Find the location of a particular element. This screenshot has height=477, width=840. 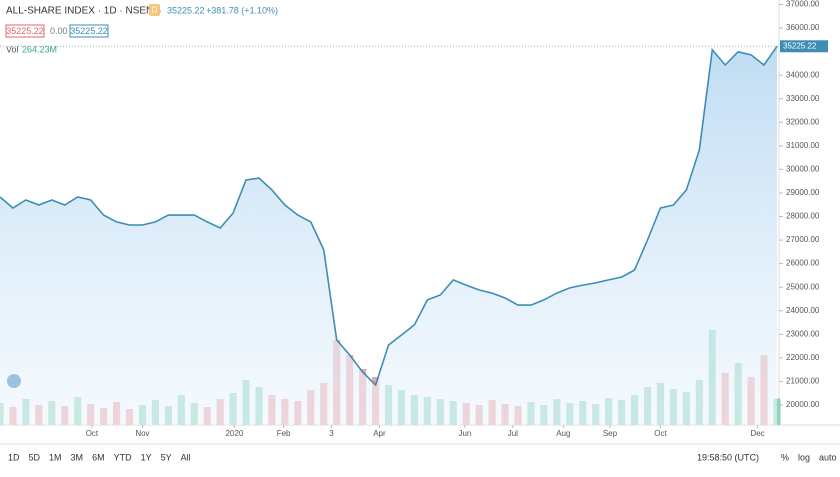

y-tick-label: 26000.00 is located at coordinates (803, 263).